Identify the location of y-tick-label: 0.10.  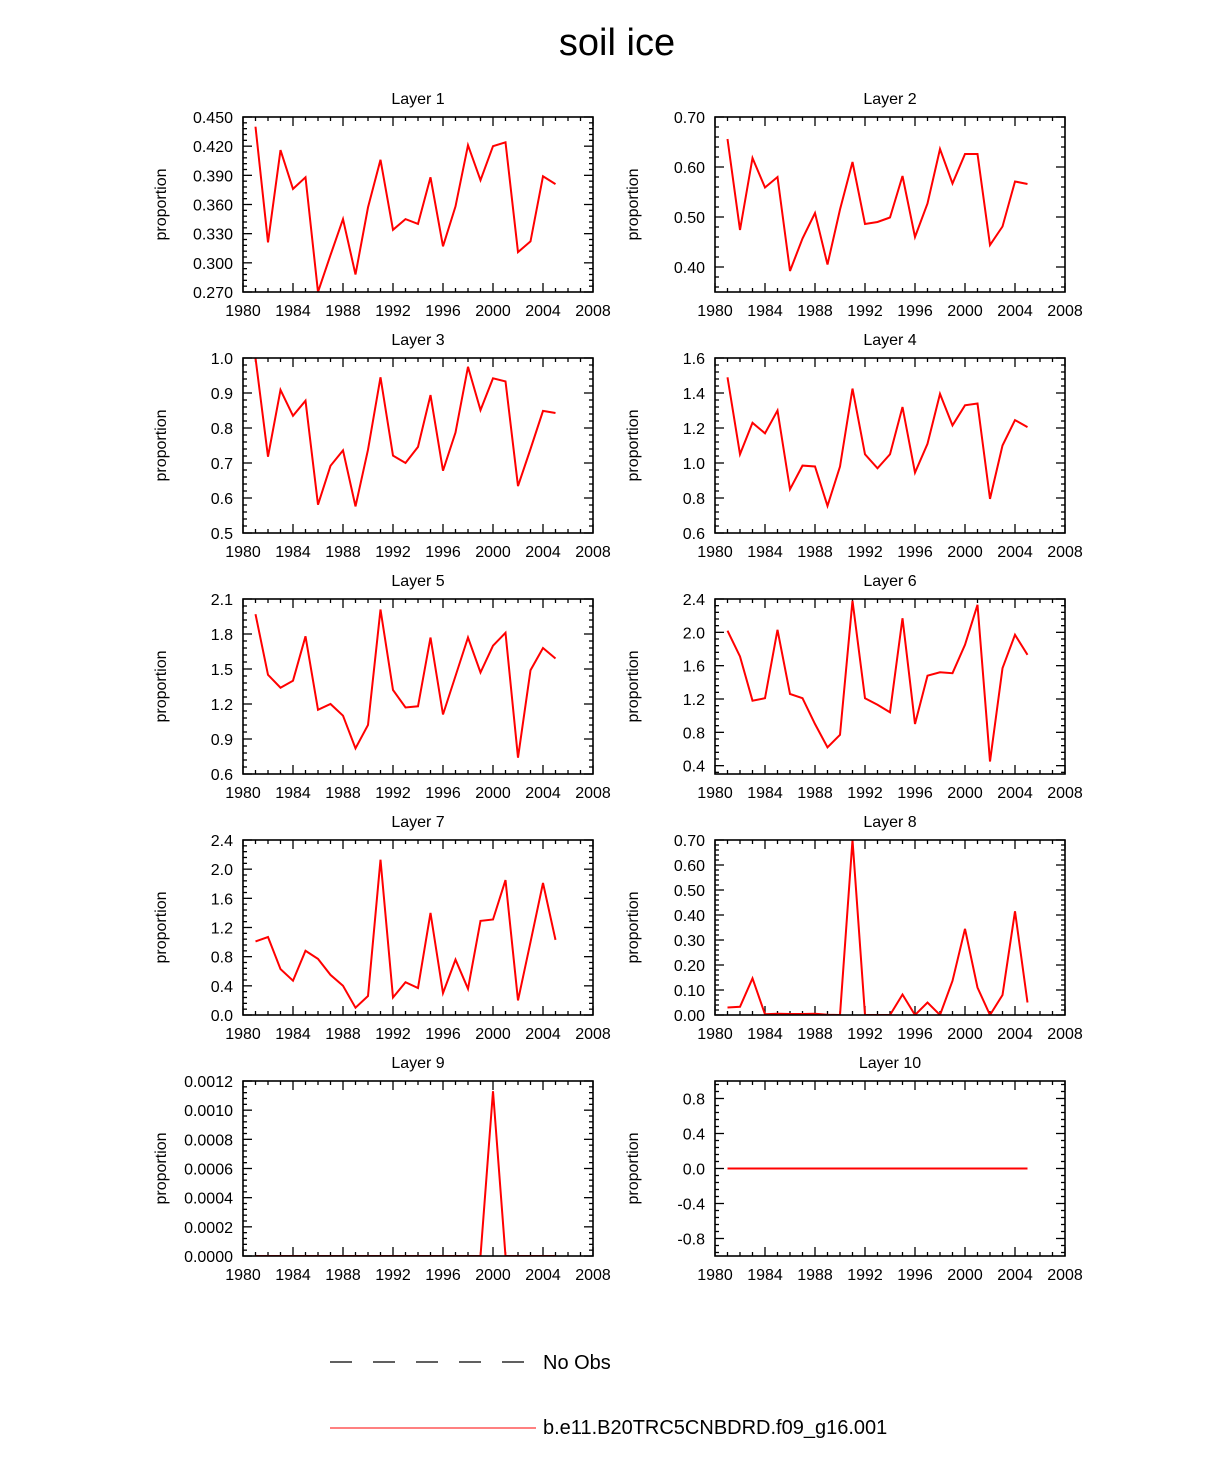
(689, 991).